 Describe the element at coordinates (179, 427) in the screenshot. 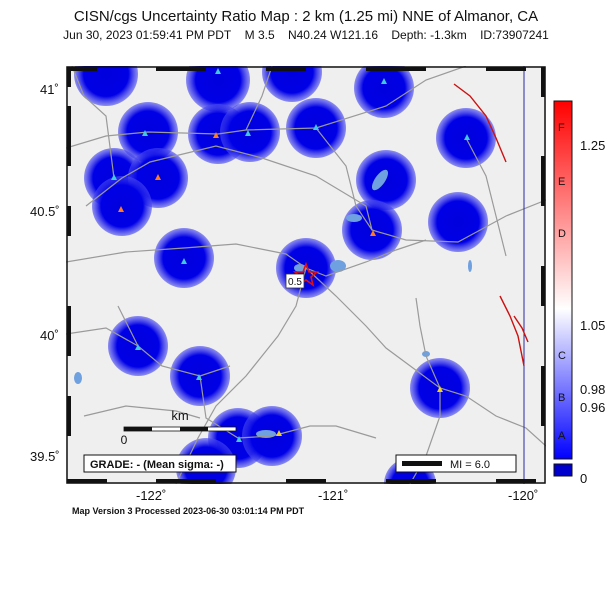

I see `scale-bar: km 0` at that location.